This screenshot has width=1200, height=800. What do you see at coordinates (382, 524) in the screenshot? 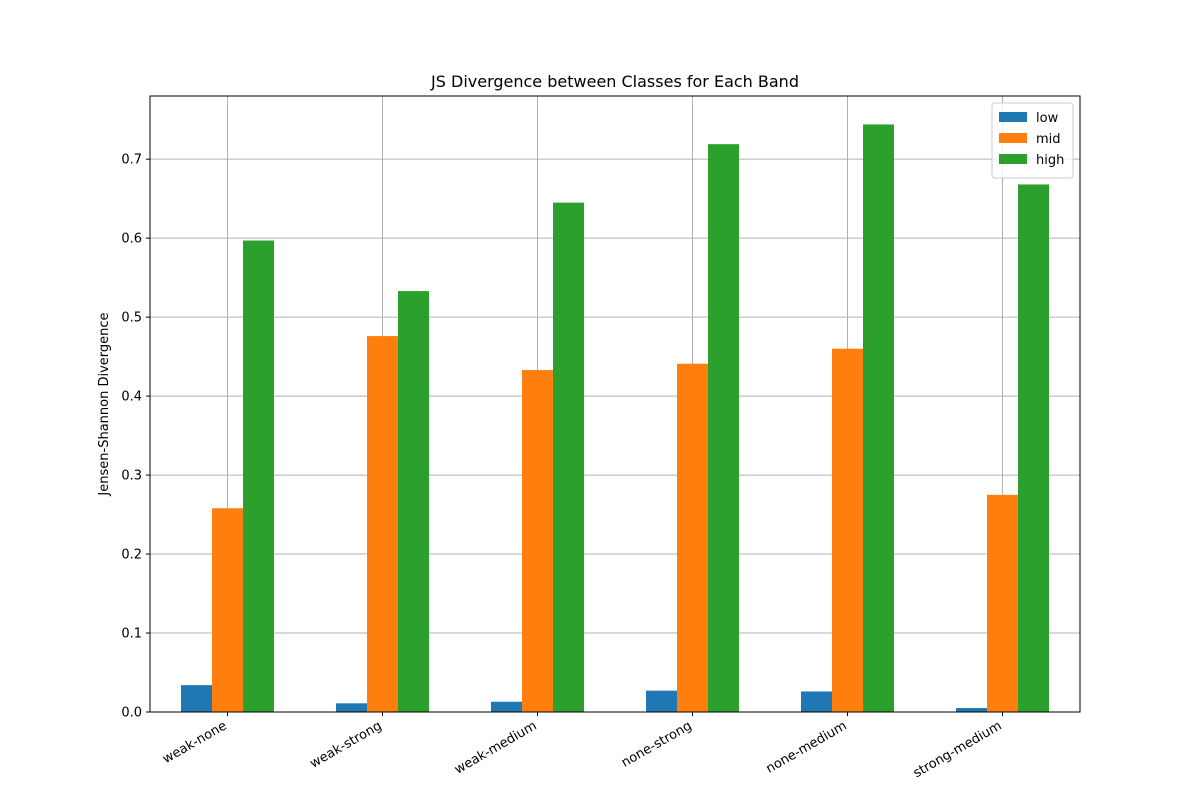
I see `bar-mid-weak-strong` at bounding box center [382, 524].